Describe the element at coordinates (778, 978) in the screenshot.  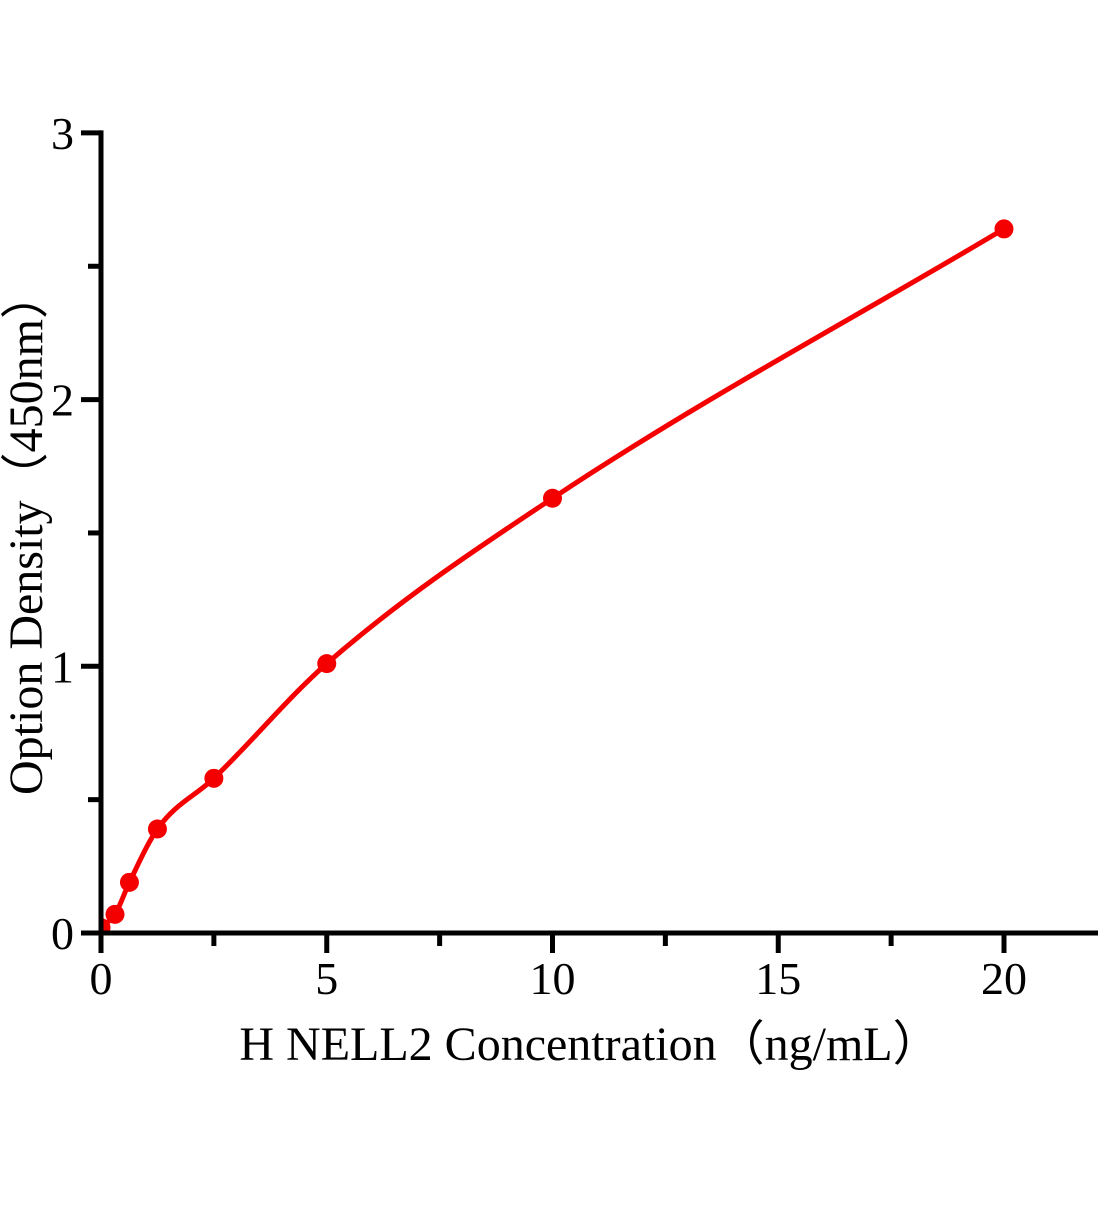
I see `x-tick-label: 15` at that location.